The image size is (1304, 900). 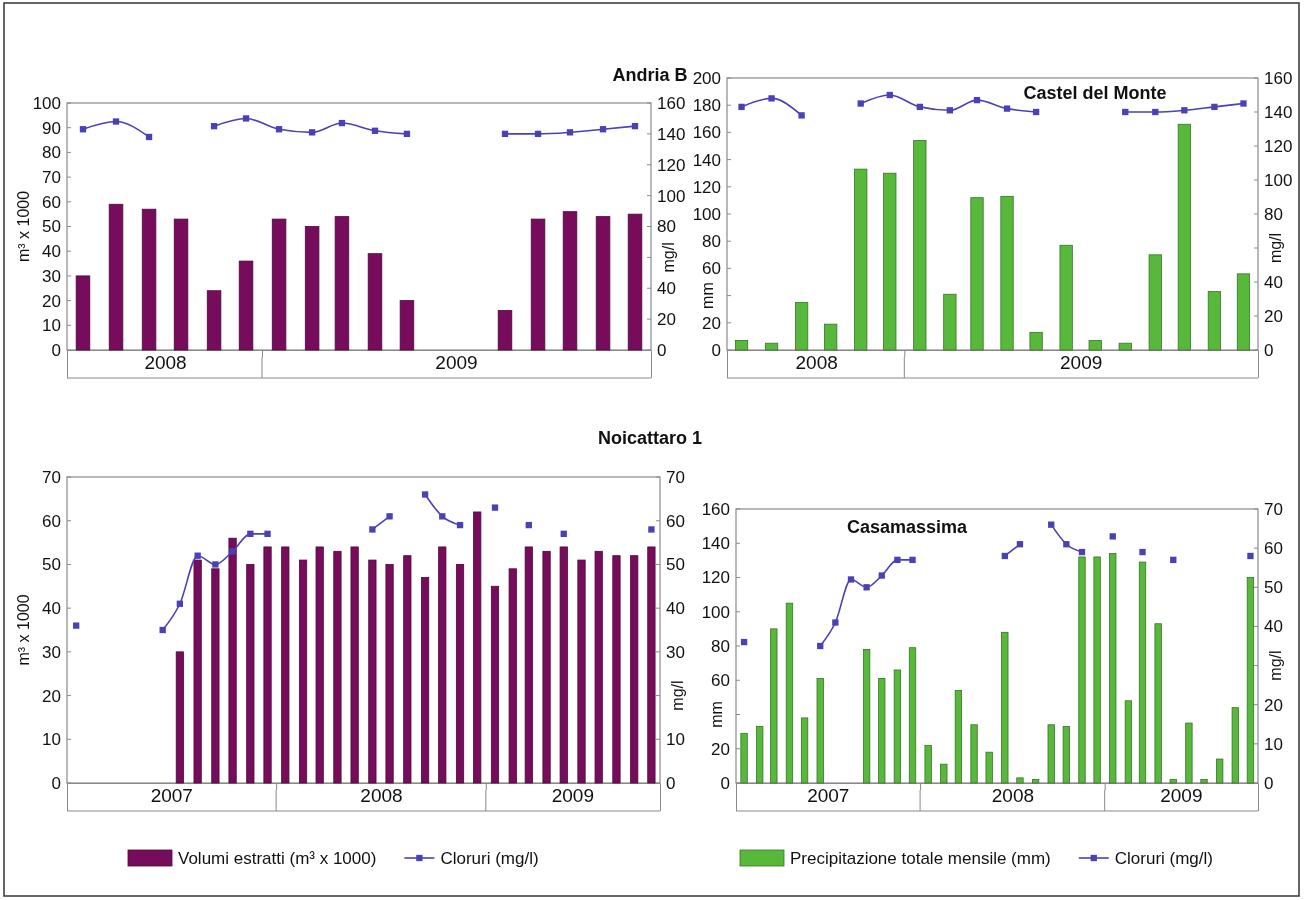 What do you see at coordinates (920, 858) in the screenshot?
I see `legend-label: Precipitazione totale mensile (mm)` at bounding box center [920, 858].